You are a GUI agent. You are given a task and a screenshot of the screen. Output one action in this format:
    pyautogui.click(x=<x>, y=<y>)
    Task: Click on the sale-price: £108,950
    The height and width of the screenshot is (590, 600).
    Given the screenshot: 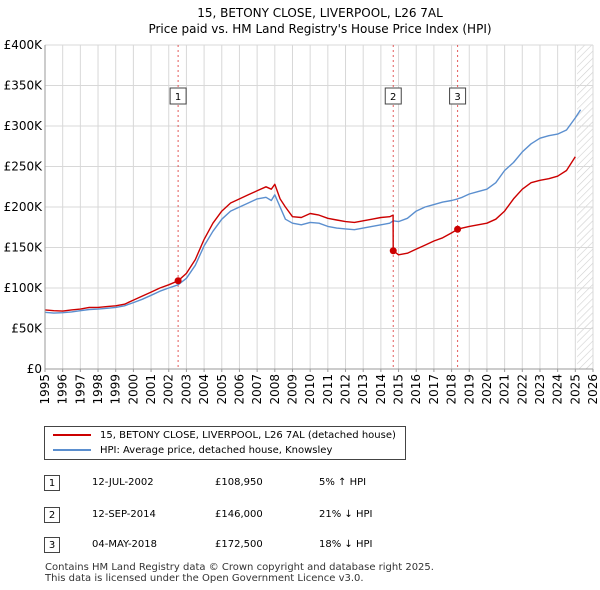 What is the action you would take?
    pyautogui.click(x=239, y=482)
    